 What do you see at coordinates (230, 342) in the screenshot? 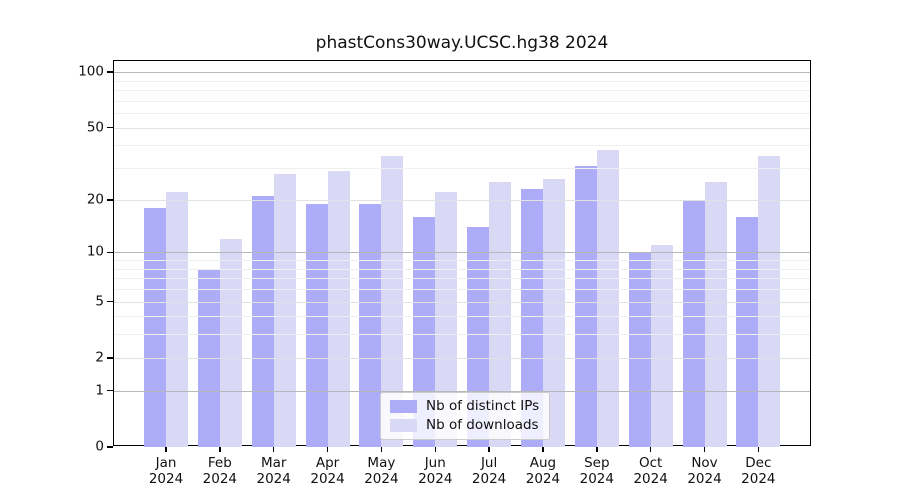
I see `bar-downloads-feb` at bounding box center [230, 342].